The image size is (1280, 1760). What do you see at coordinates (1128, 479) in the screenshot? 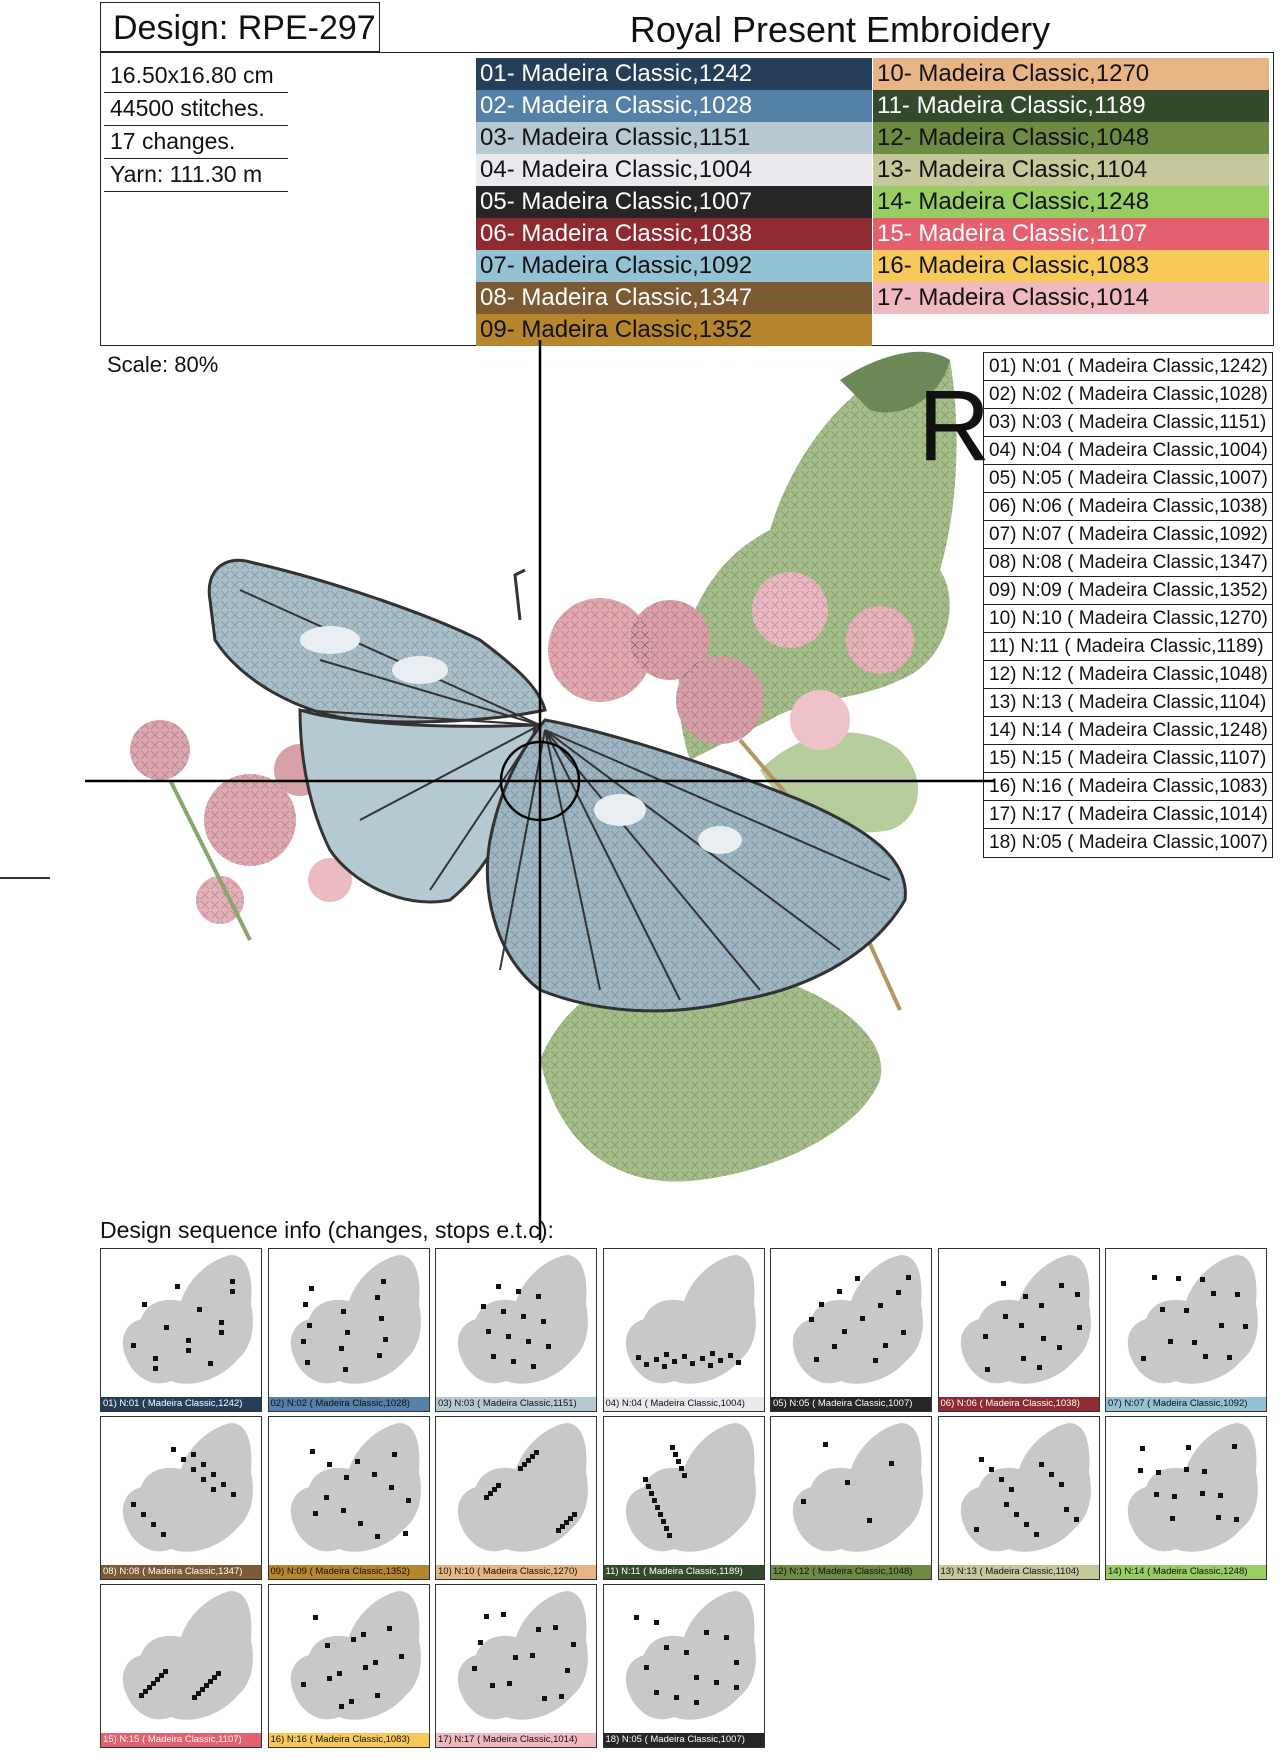
I see `sequence-row: 05) N:05 ( Madeira Classic,1007)` at bounding box center [1128, 479].